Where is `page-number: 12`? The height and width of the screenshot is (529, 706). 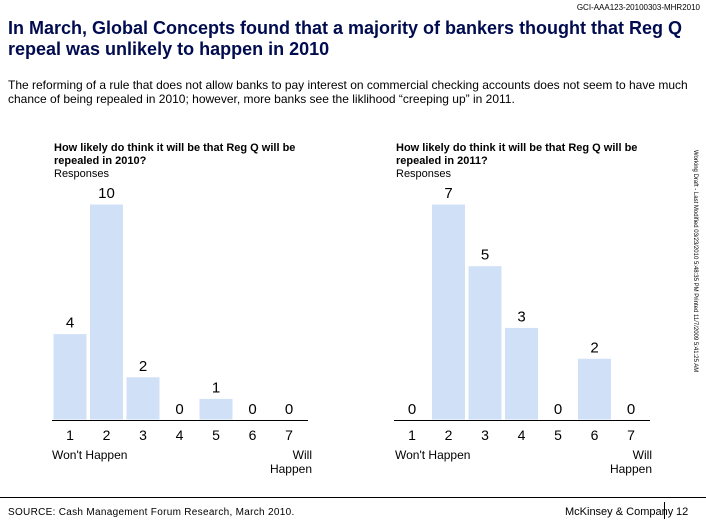
page-number: 12 is located at coordinates (682, 512).